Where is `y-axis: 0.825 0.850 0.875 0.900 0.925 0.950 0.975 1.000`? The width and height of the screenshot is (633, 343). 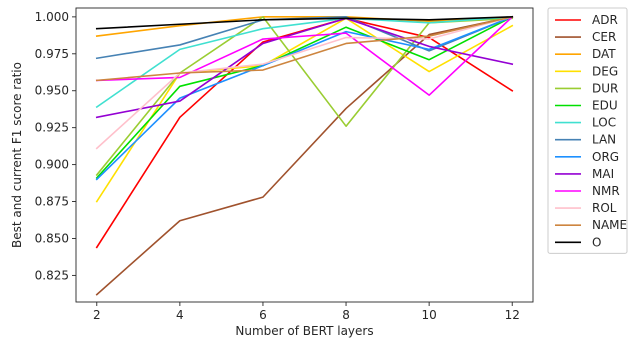
y-axis: 0.825 0.850 0.875 0.900 0.925 0.950 0.975 1.000 is located at coordinates (55, 146).